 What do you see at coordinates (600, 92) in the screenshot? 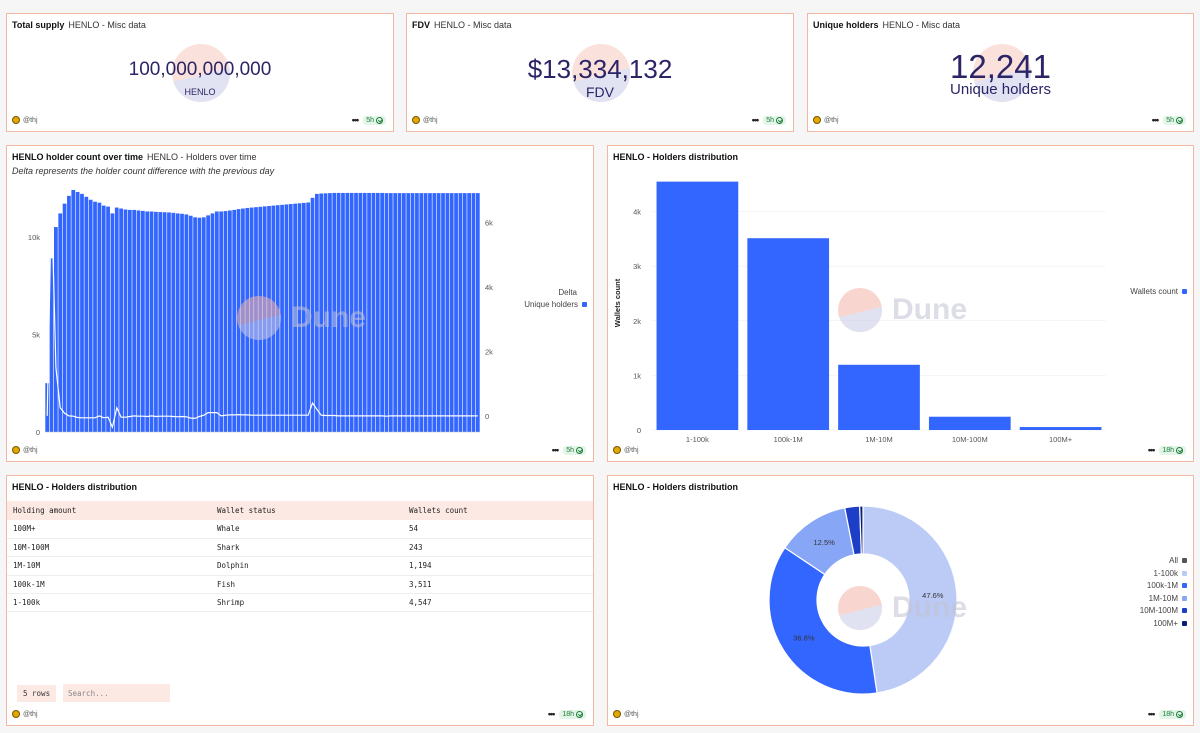
I see `counter-caption: FDV` at bounding box center [600, 92].